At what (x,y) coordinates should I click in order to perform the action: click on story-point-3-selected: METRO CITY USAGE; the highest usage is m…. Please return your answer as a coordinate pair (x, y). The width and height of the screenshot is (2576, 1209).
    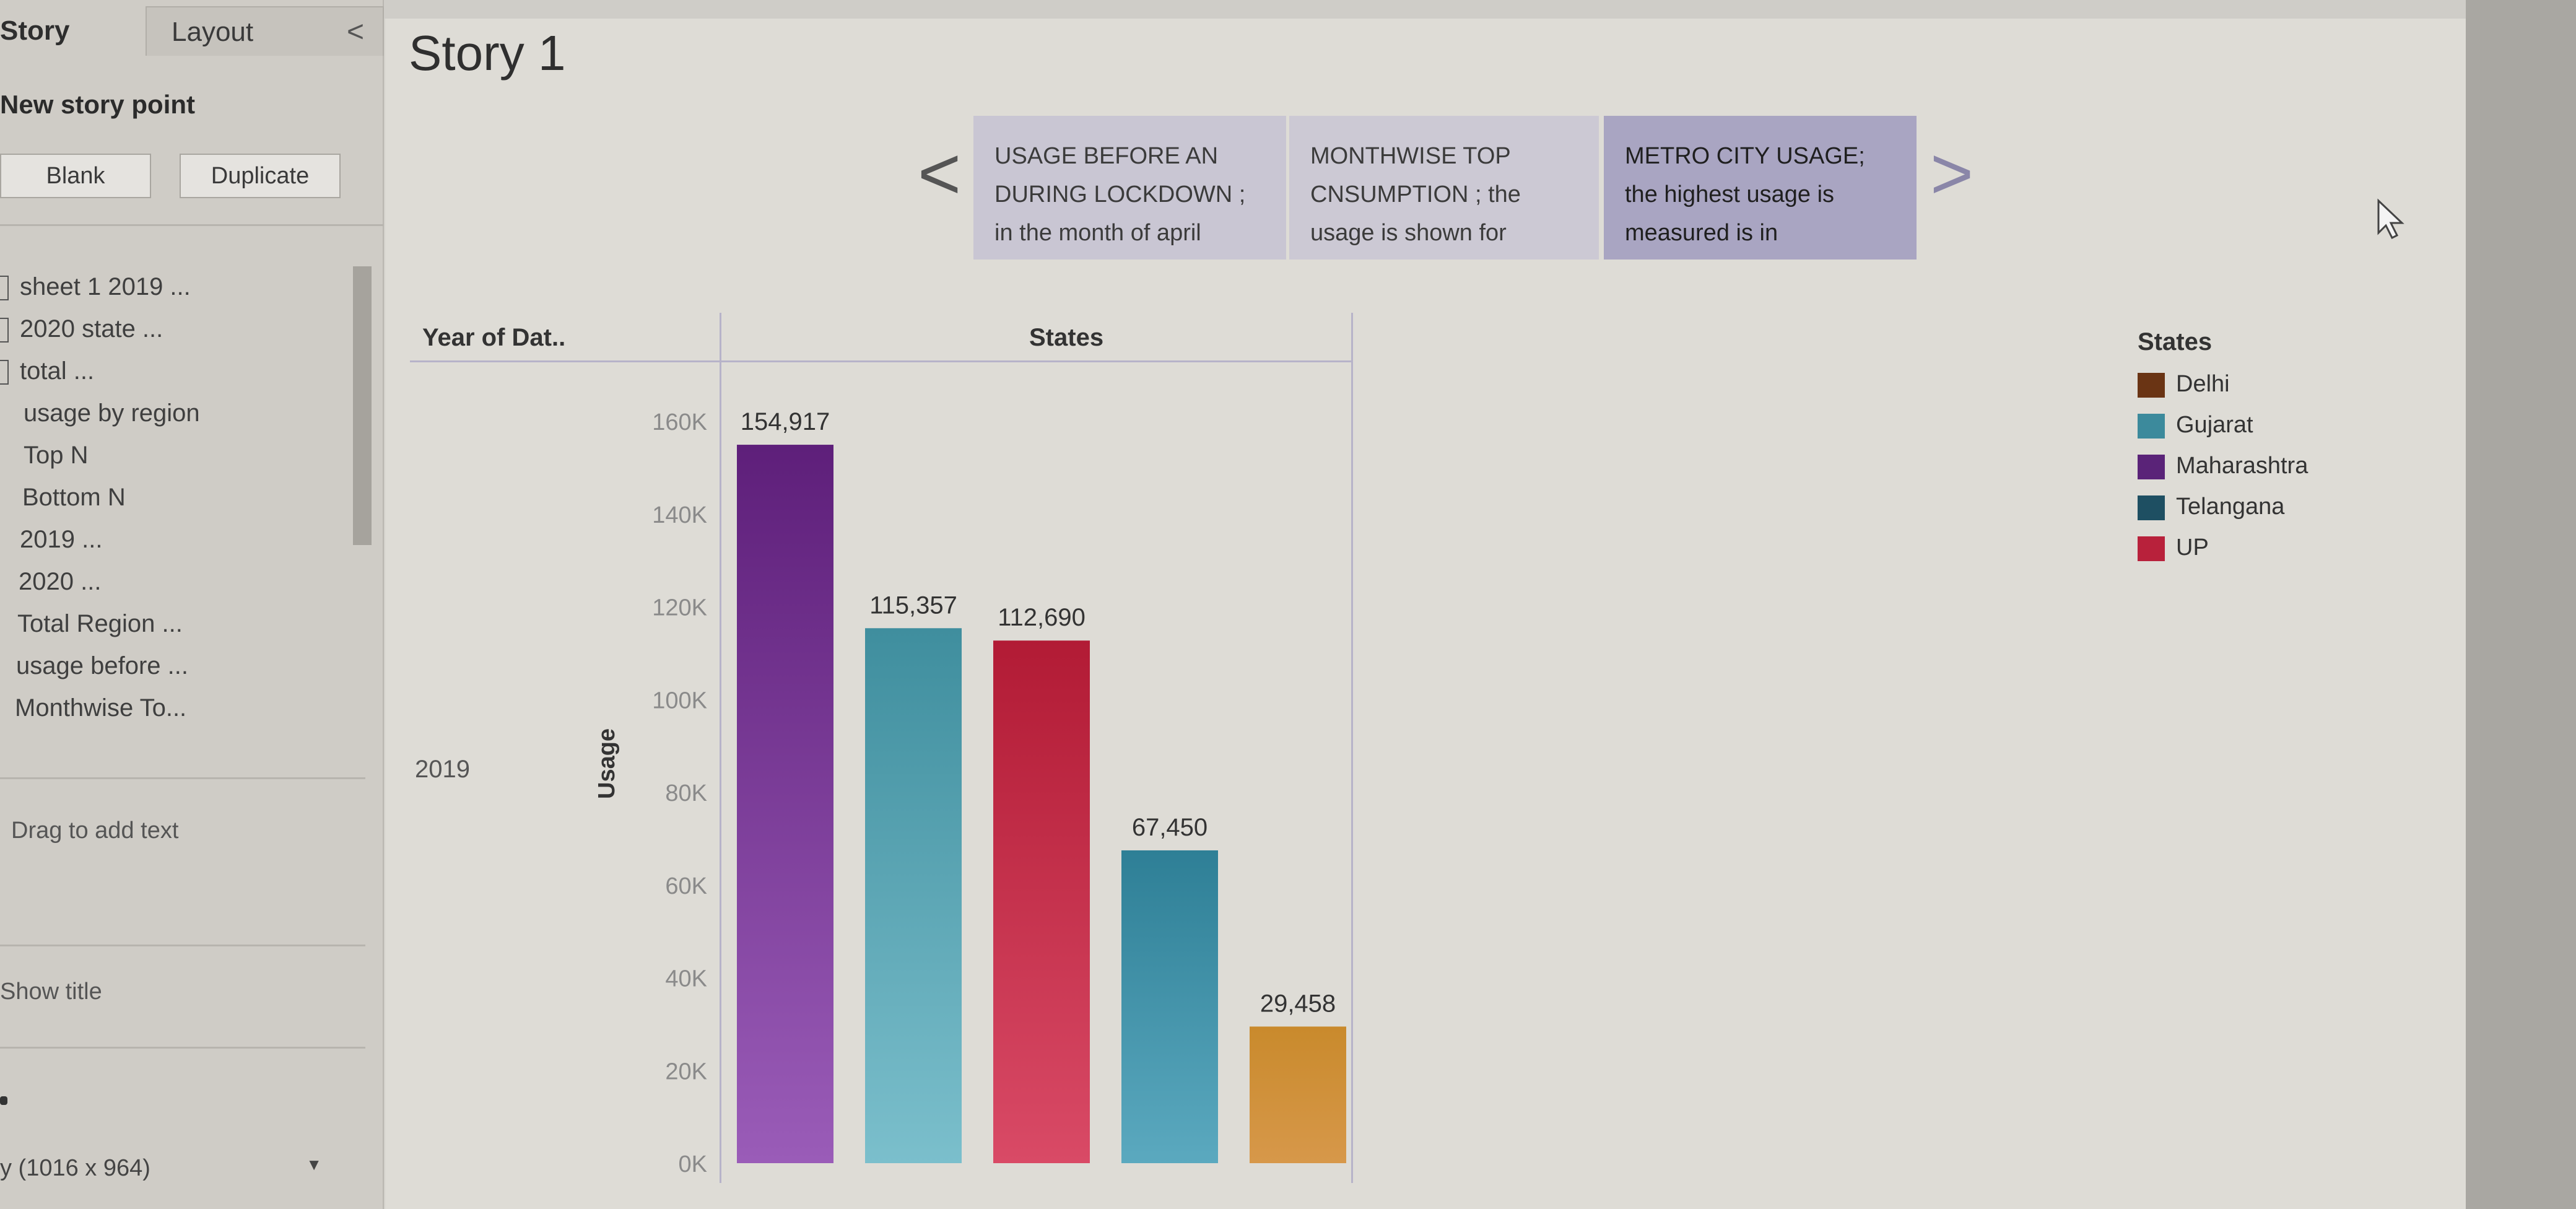
    Looking at the image, I should click on (1760, 188).